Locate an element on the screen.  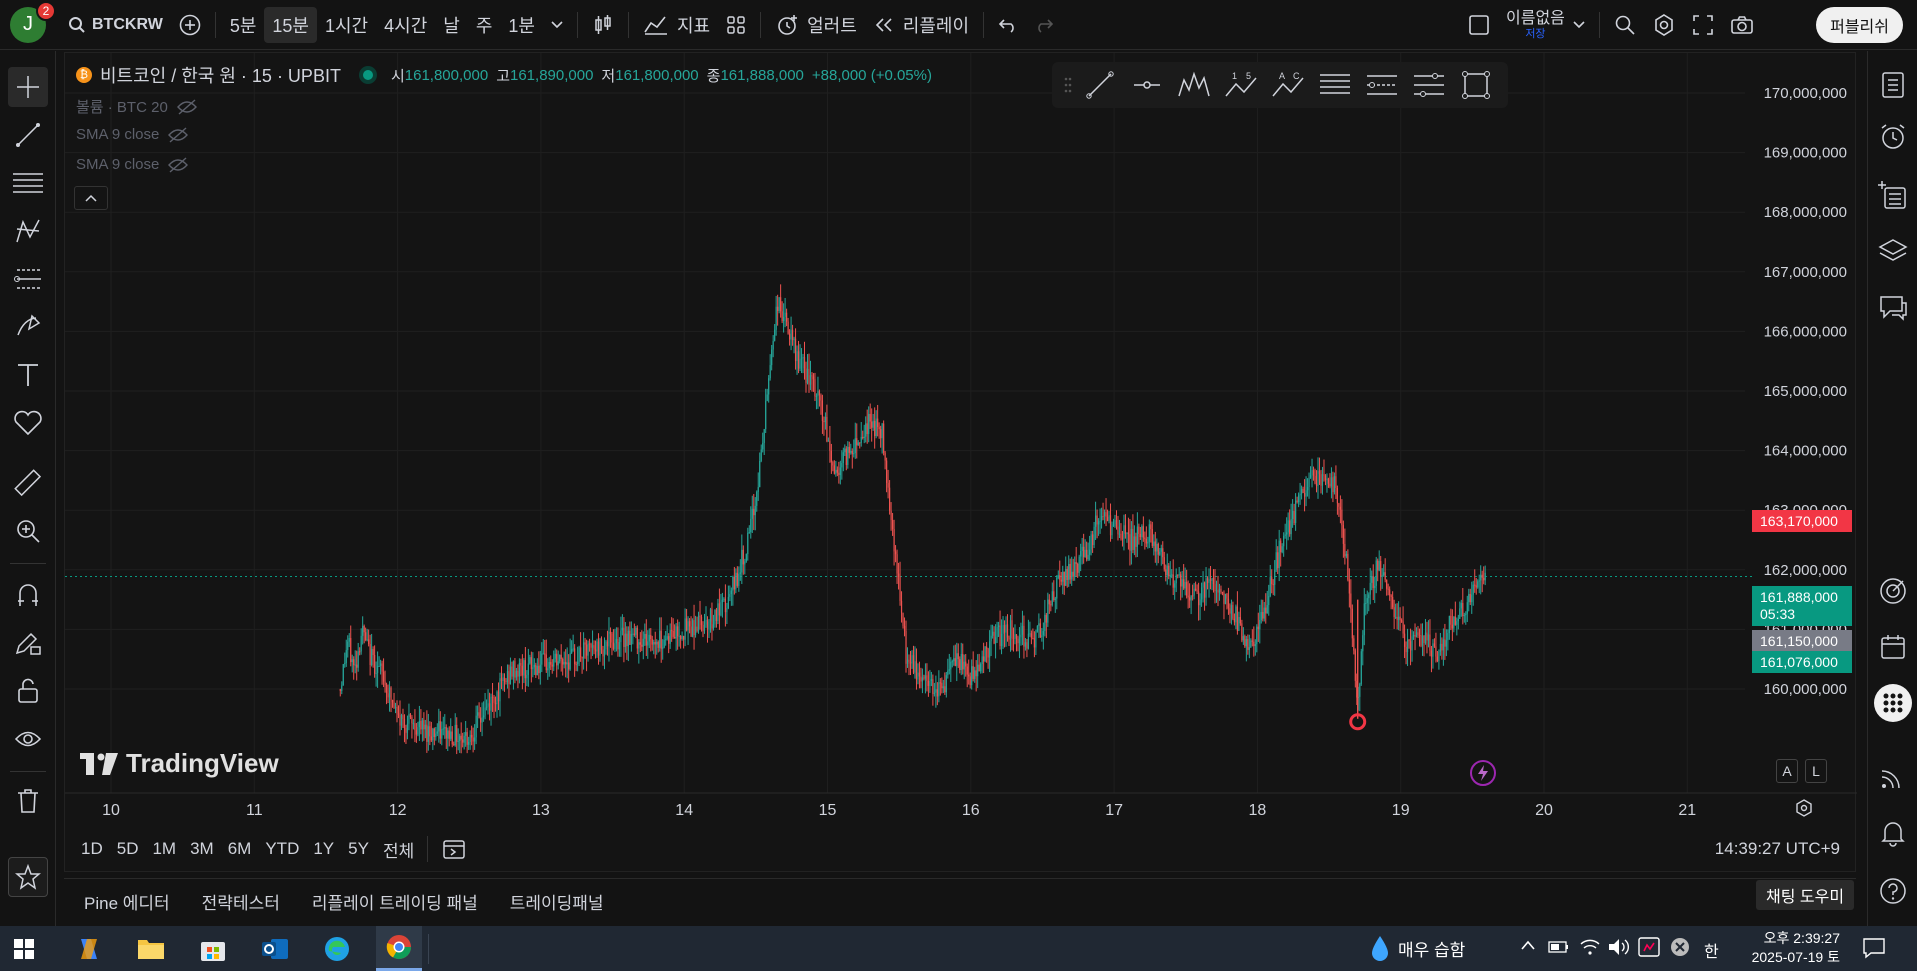
interval-15m: 15분 is located at coordinates (290, 24).